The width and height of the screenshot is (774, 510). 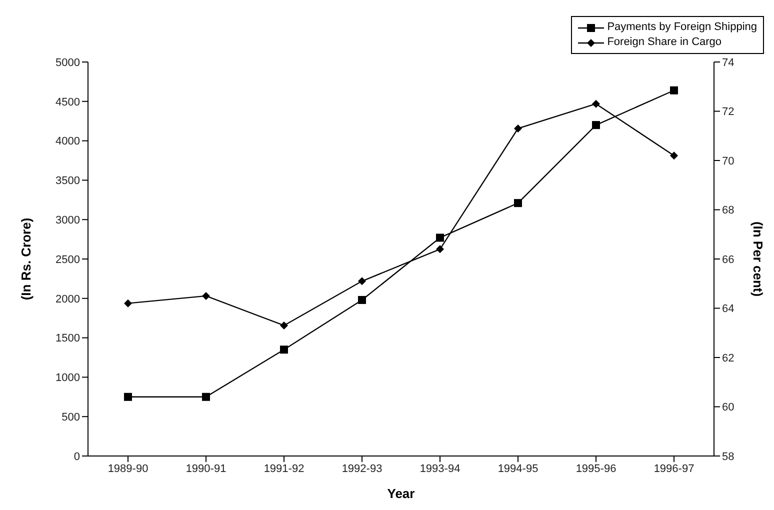 I want to click on y-tick-label: 4000, so click(x=68, y=142).